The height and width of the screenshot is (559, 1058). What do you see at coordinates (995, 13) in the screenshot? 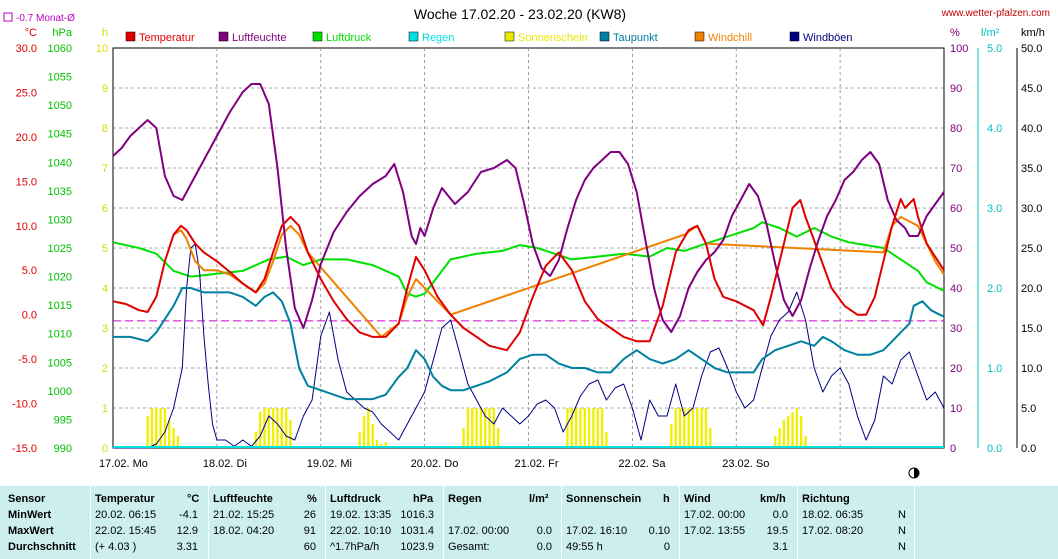
I see `website-link: www.wetter-pfalzen.com` at bounding box center [995, 13].